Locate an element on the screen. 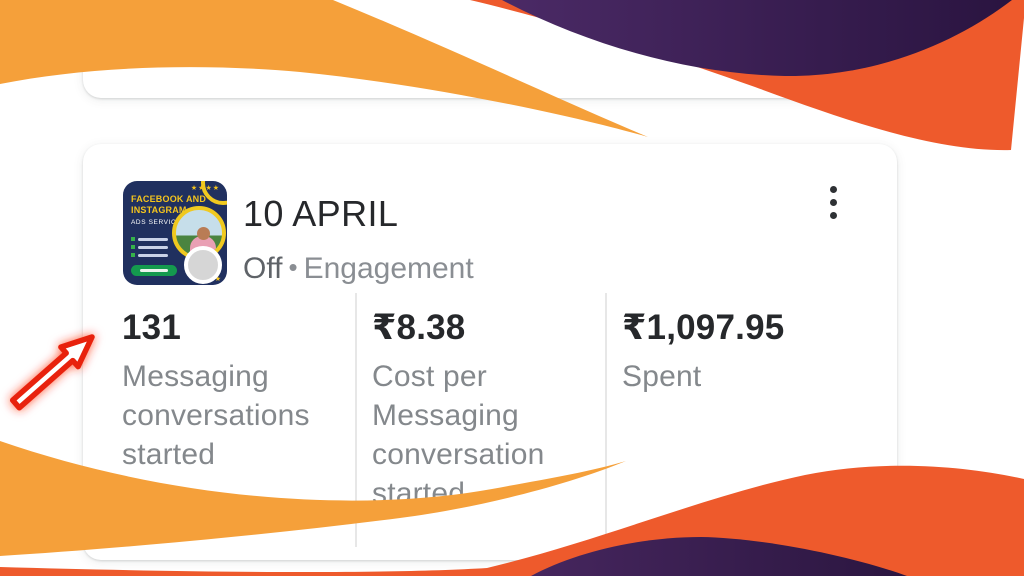  thumbnail-green-badge is located at coordinates (154, 270).